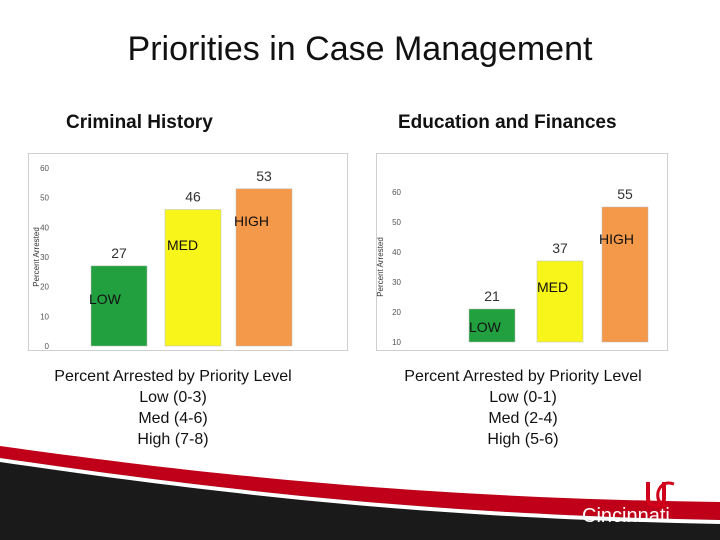  What do you see at coordinates (507, 122) in the screenshot?
I see `chart-title-education-finances: Education and Finances` at bounding box center [507, 122].